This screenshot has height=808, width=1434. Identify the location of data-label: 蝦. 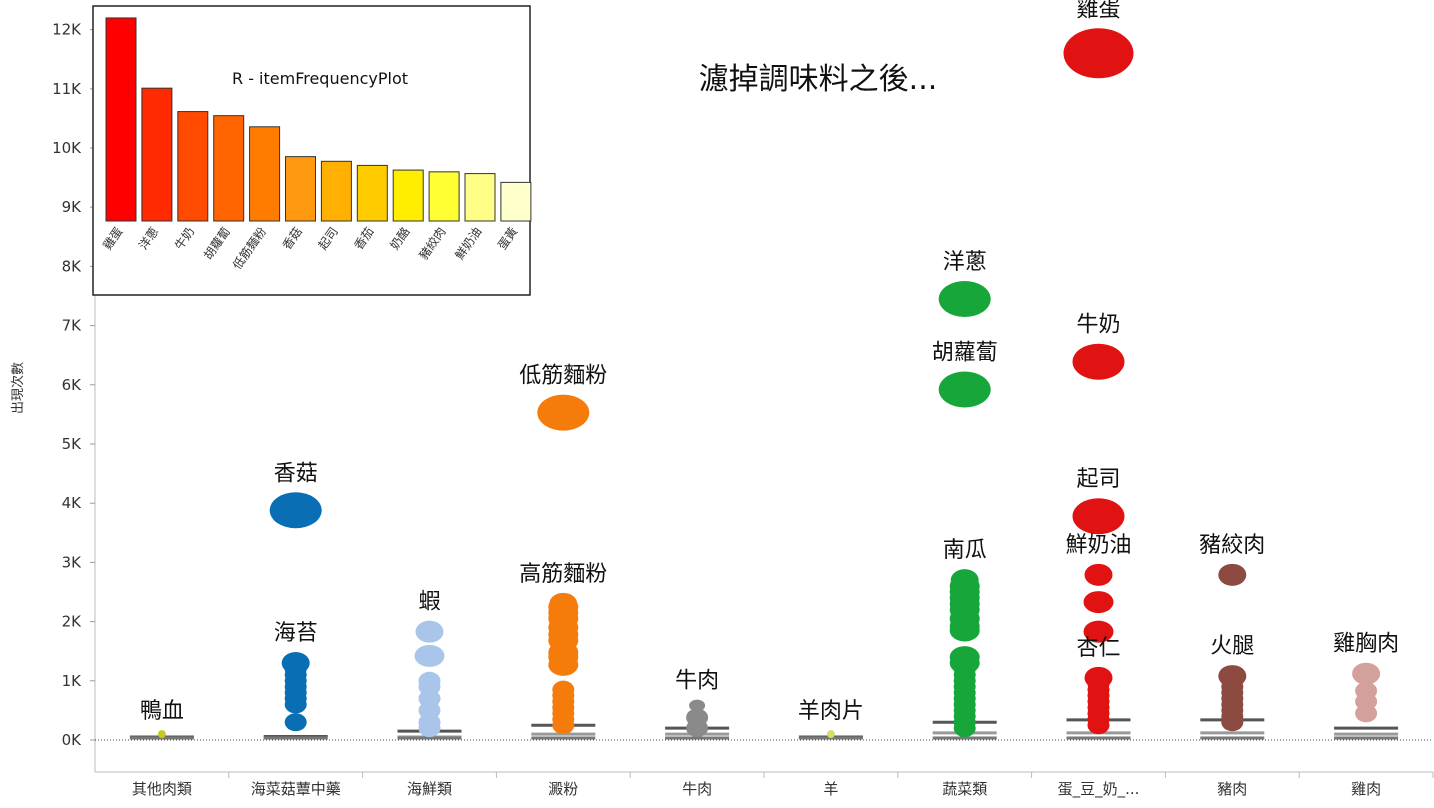
(429, 602).